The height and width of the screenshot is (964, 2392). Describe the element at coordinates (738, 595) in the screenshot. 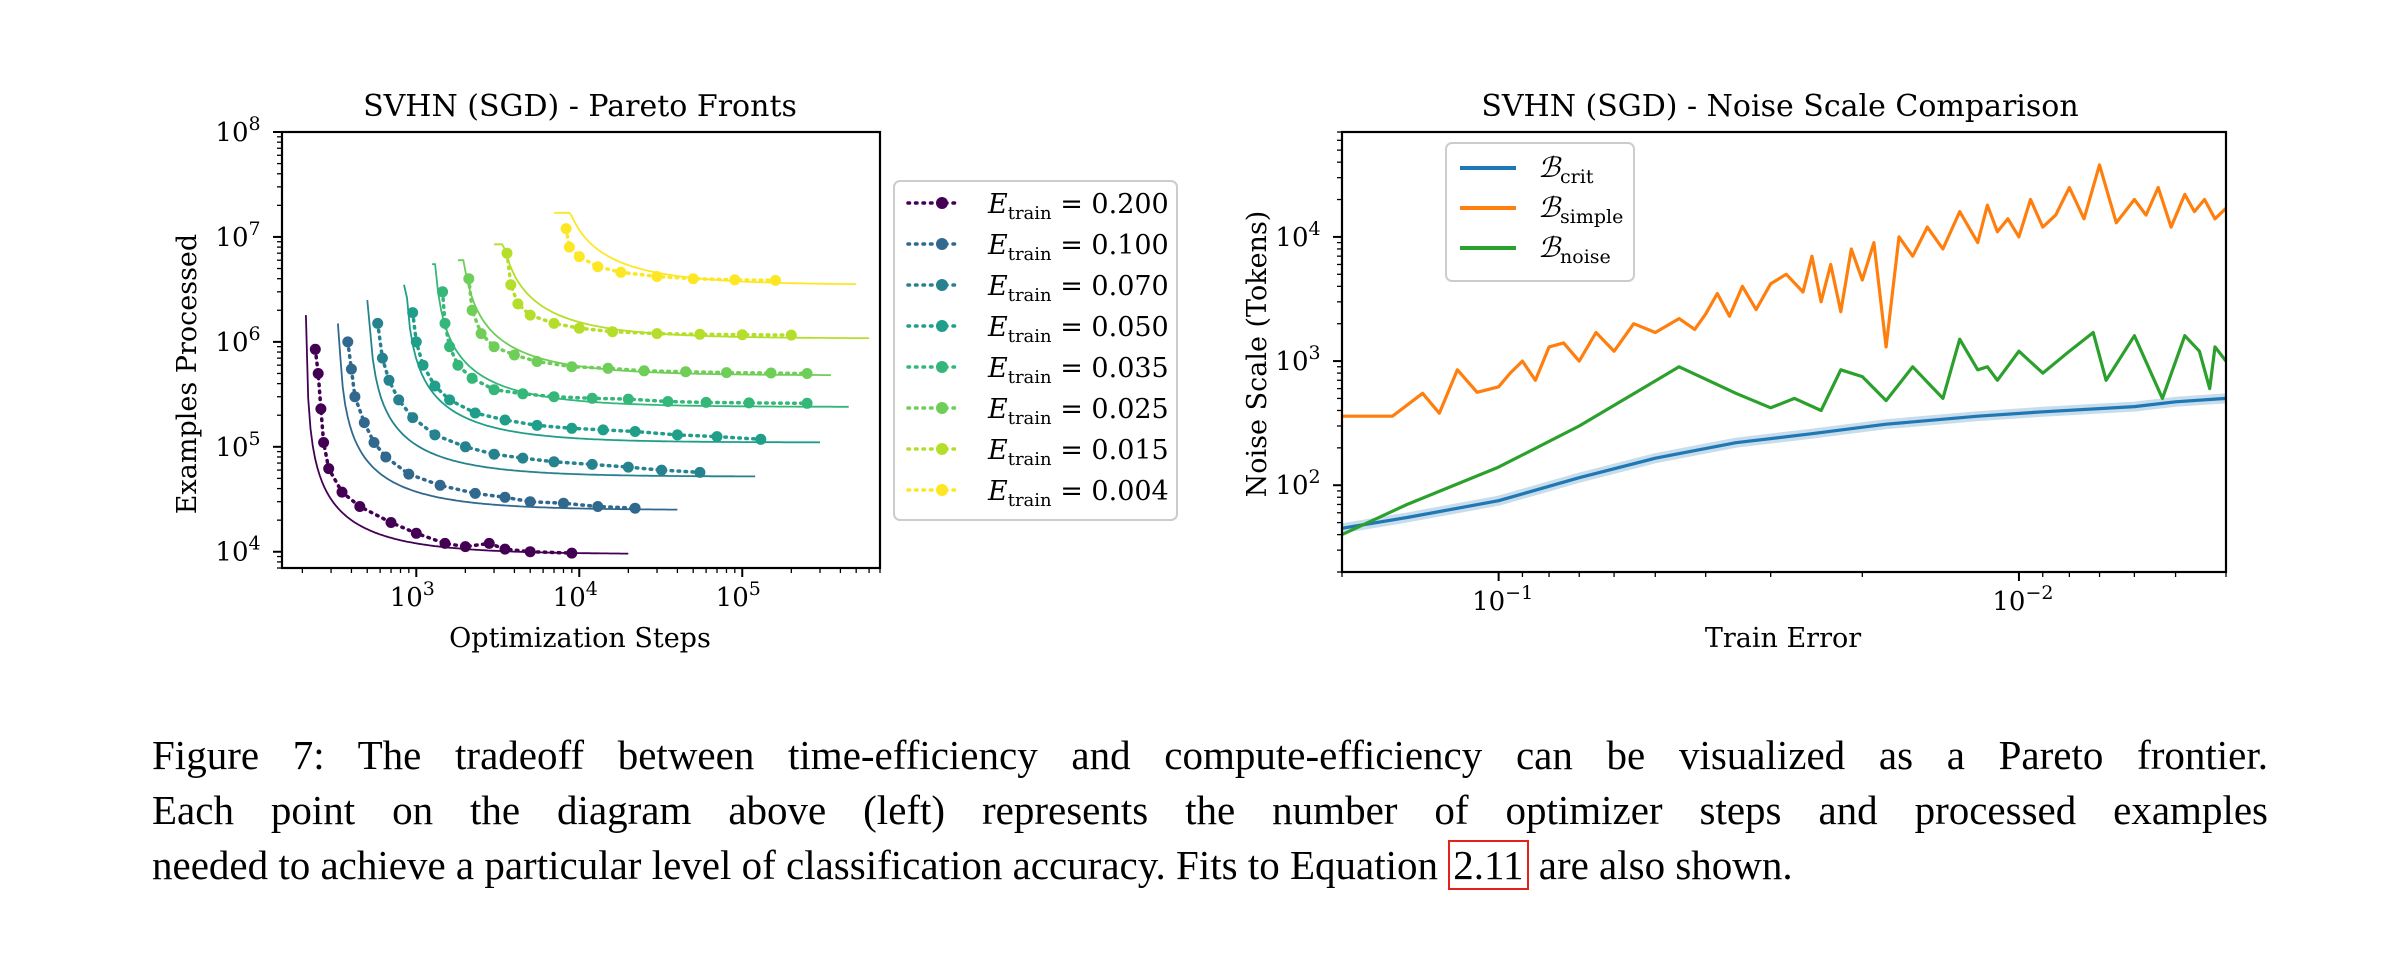

I see `pareto-x-tick-label: 10⁵` at that location.